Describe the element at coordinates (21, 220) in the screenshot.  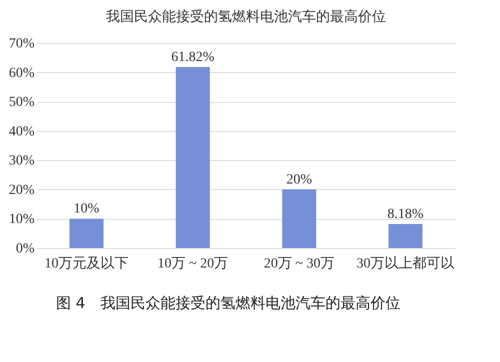
I see `y-tick-label: 10%` at that location.